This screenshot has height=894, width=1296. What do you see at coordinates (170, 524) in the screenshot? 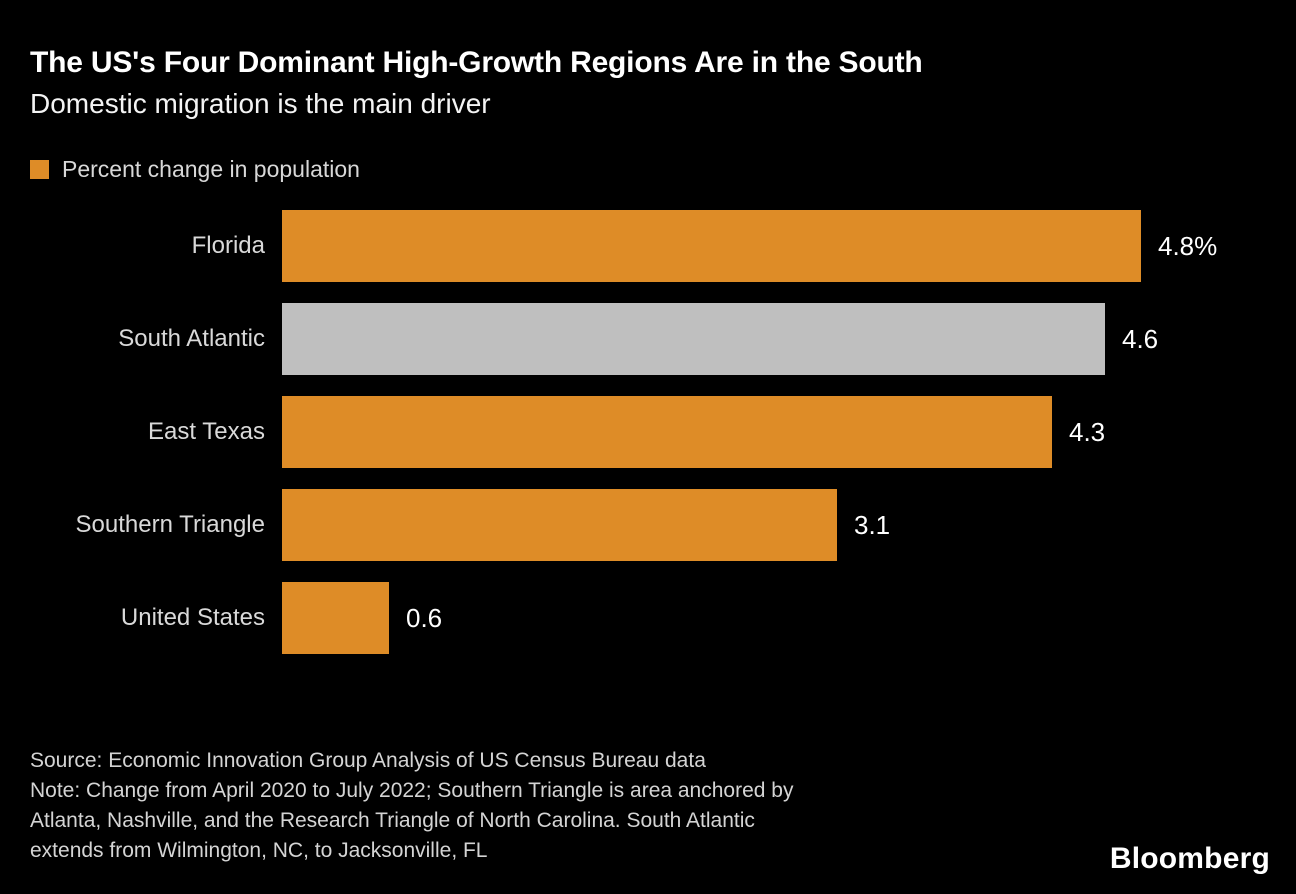
I see `category-label: Southern Triangle` at bounding box center [170, 524].